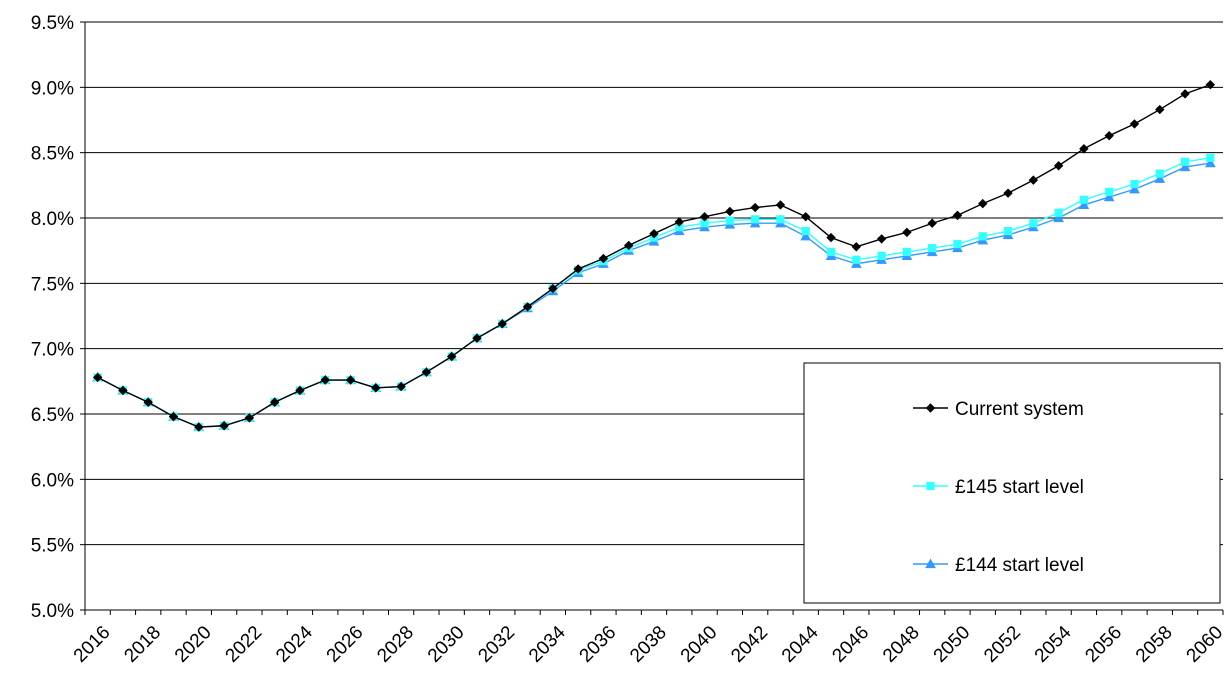  What do you see at coordinates (52, 23) in the screenshot?
I see `y-tick-label: 9.5%` at bounding box center [52, 23].